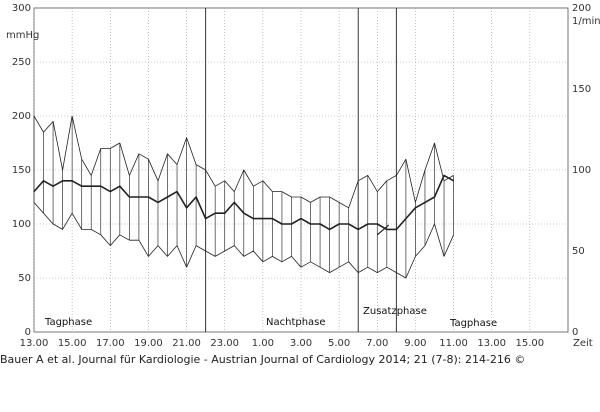 The height and width of the screenshot is (412, 600). What do you see at coordinates (186, 343) in the screenshot?
I see `x-tick-label: 21.00` at bounding box center [186, 343].